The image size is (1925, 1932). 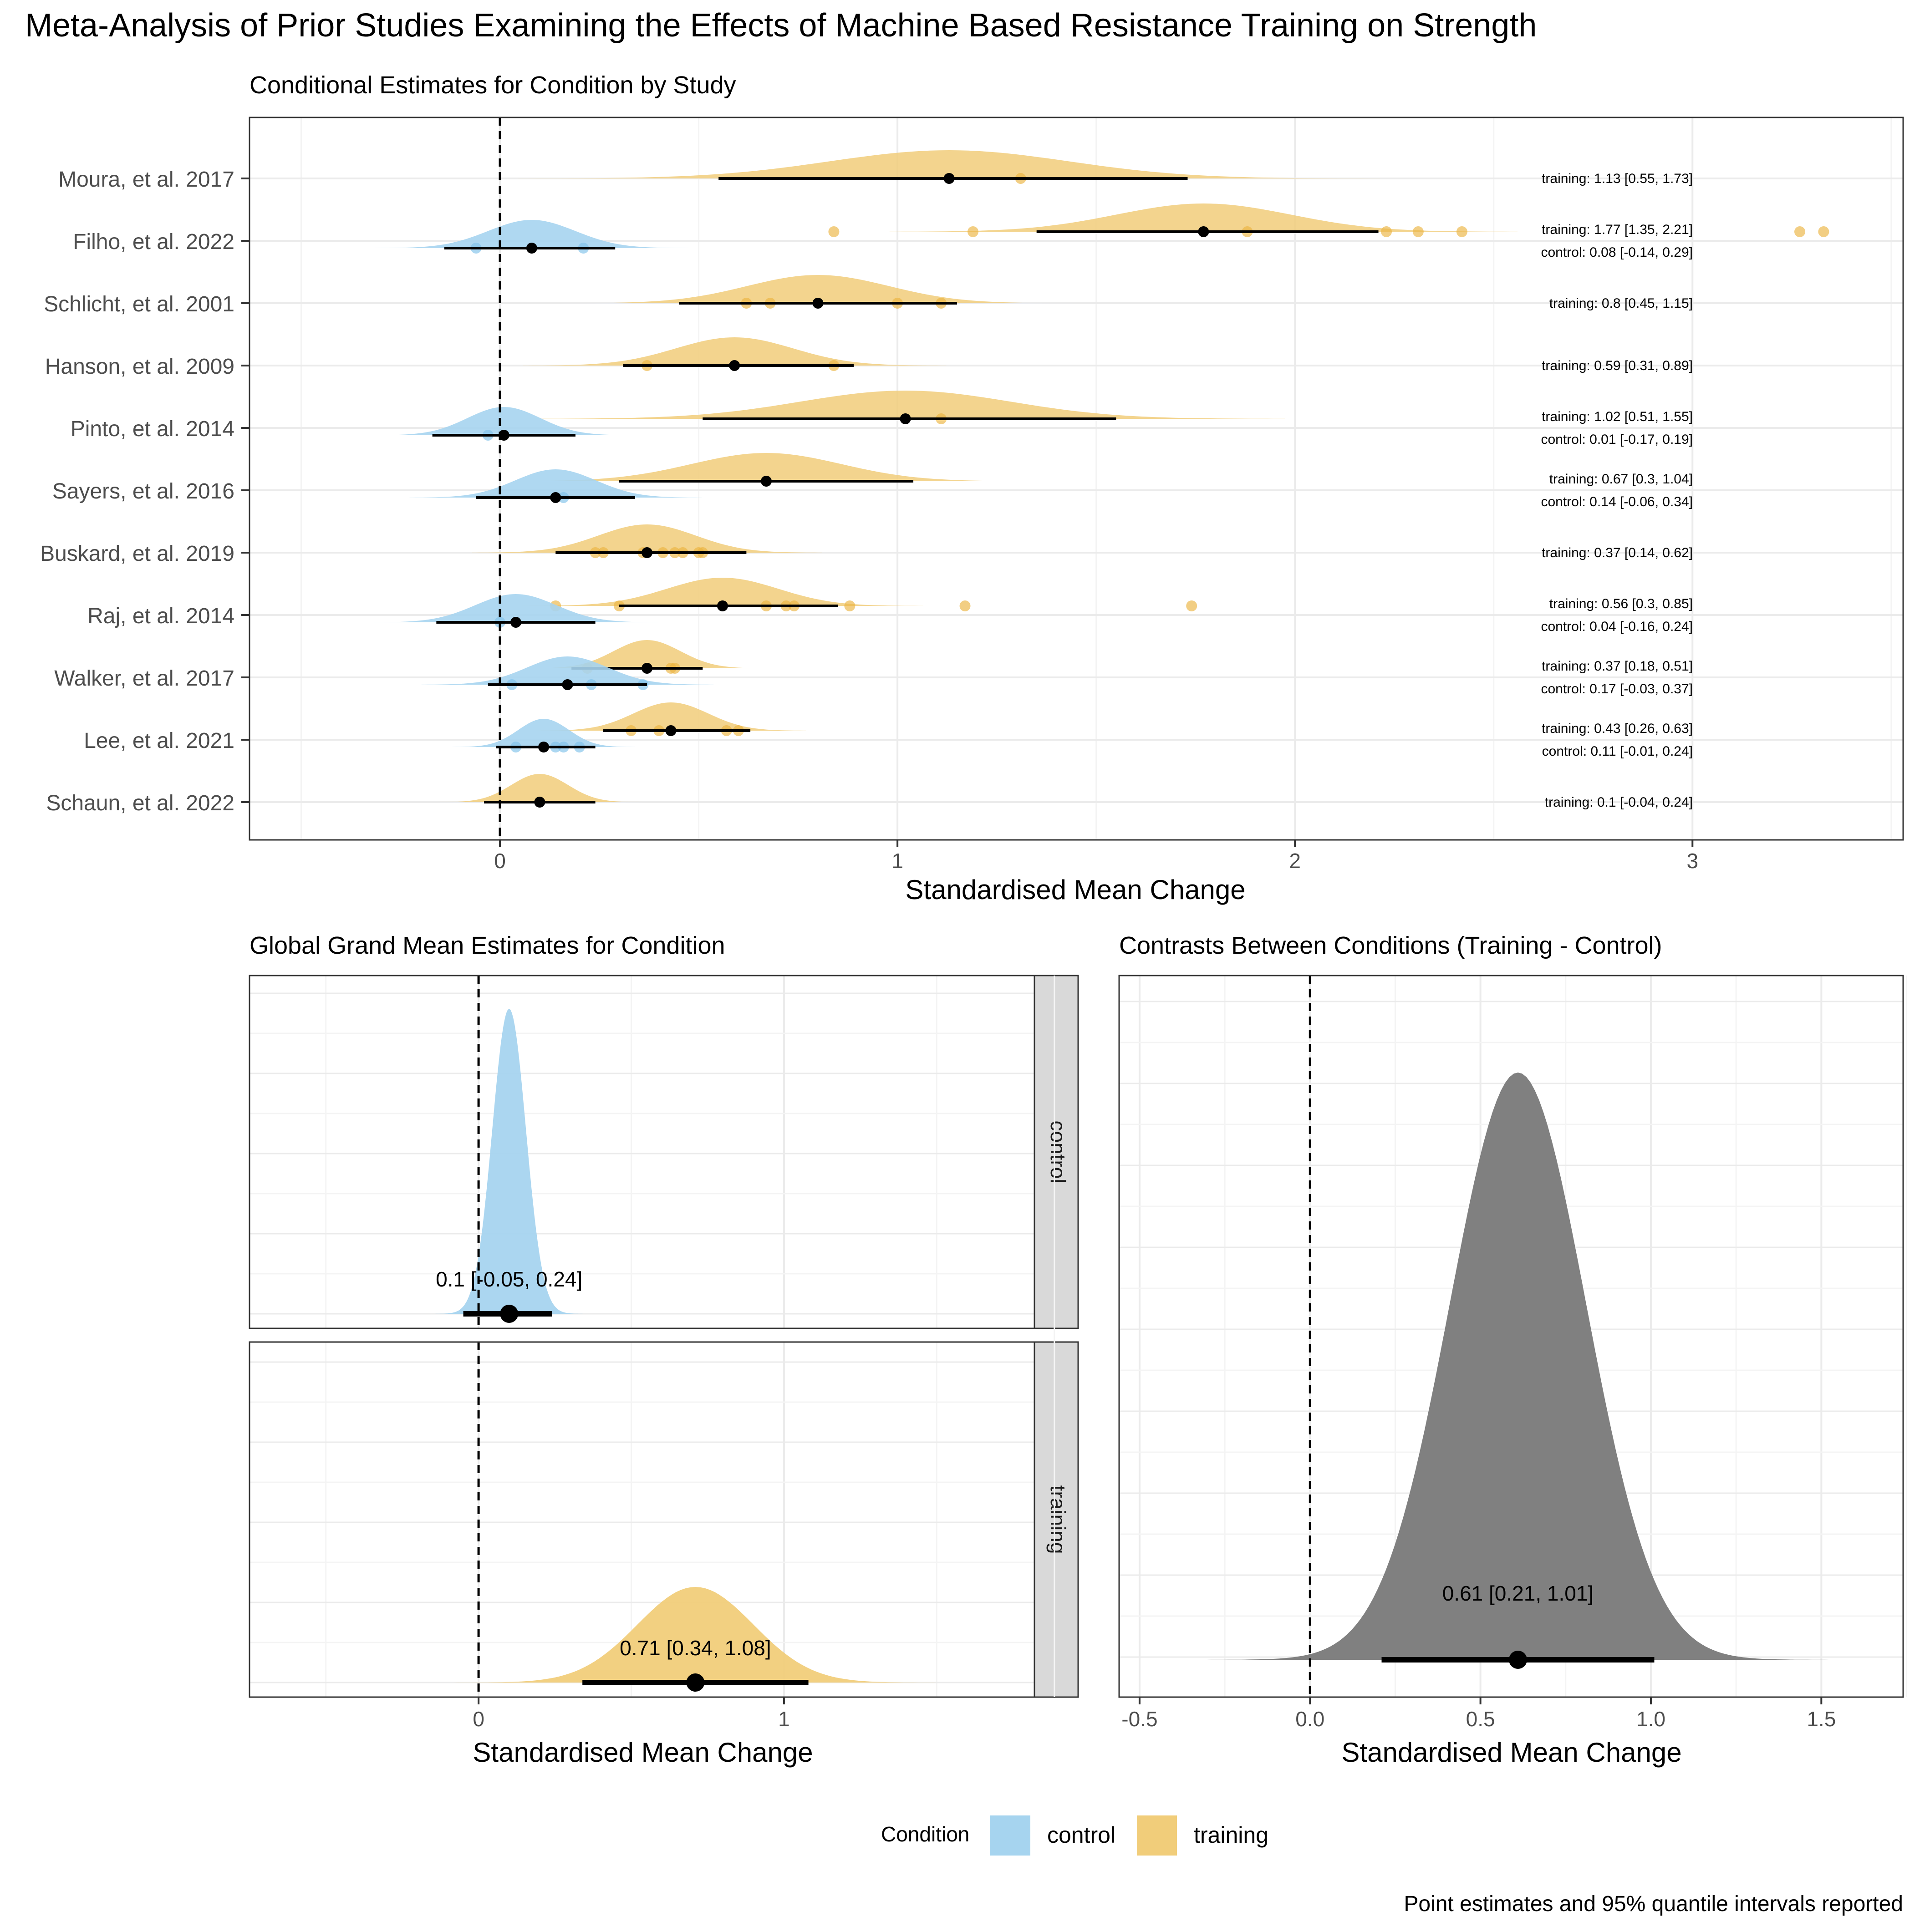 I want to click on grand-estimate-control, so click(x=509, y=1314).